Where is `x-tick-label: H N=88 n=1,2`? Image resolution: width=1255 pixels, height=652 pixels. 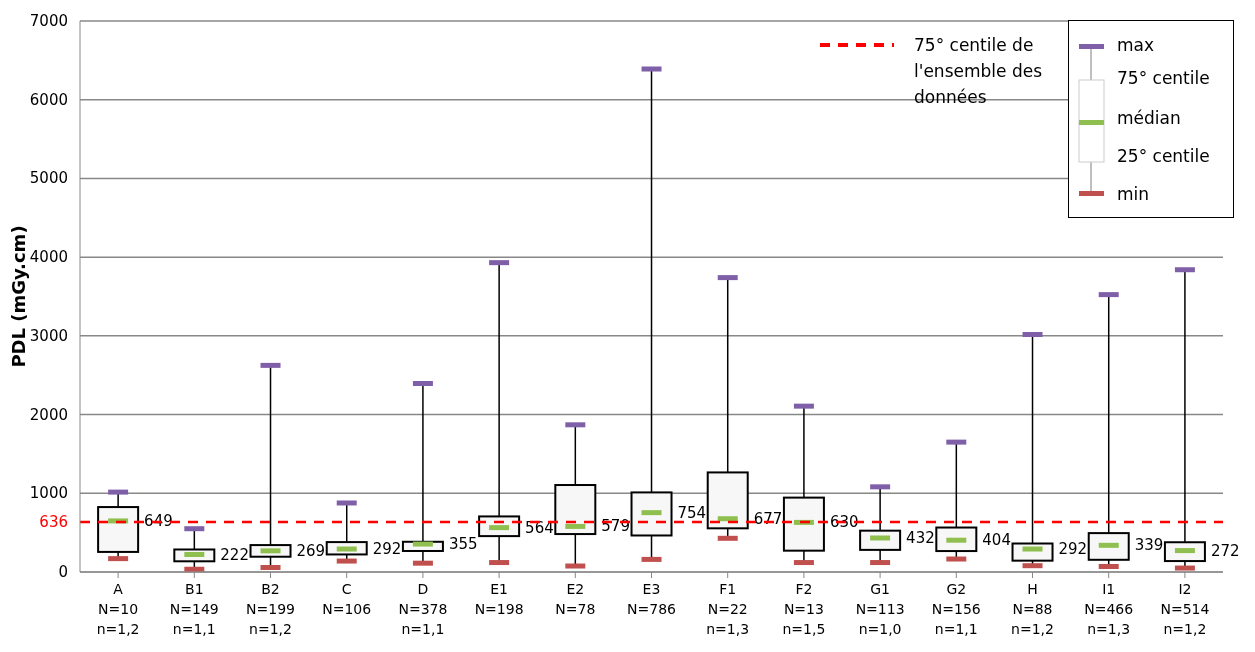
x-tick-label: H N=88 n=1,2 is located at coordinates (1032, 609).